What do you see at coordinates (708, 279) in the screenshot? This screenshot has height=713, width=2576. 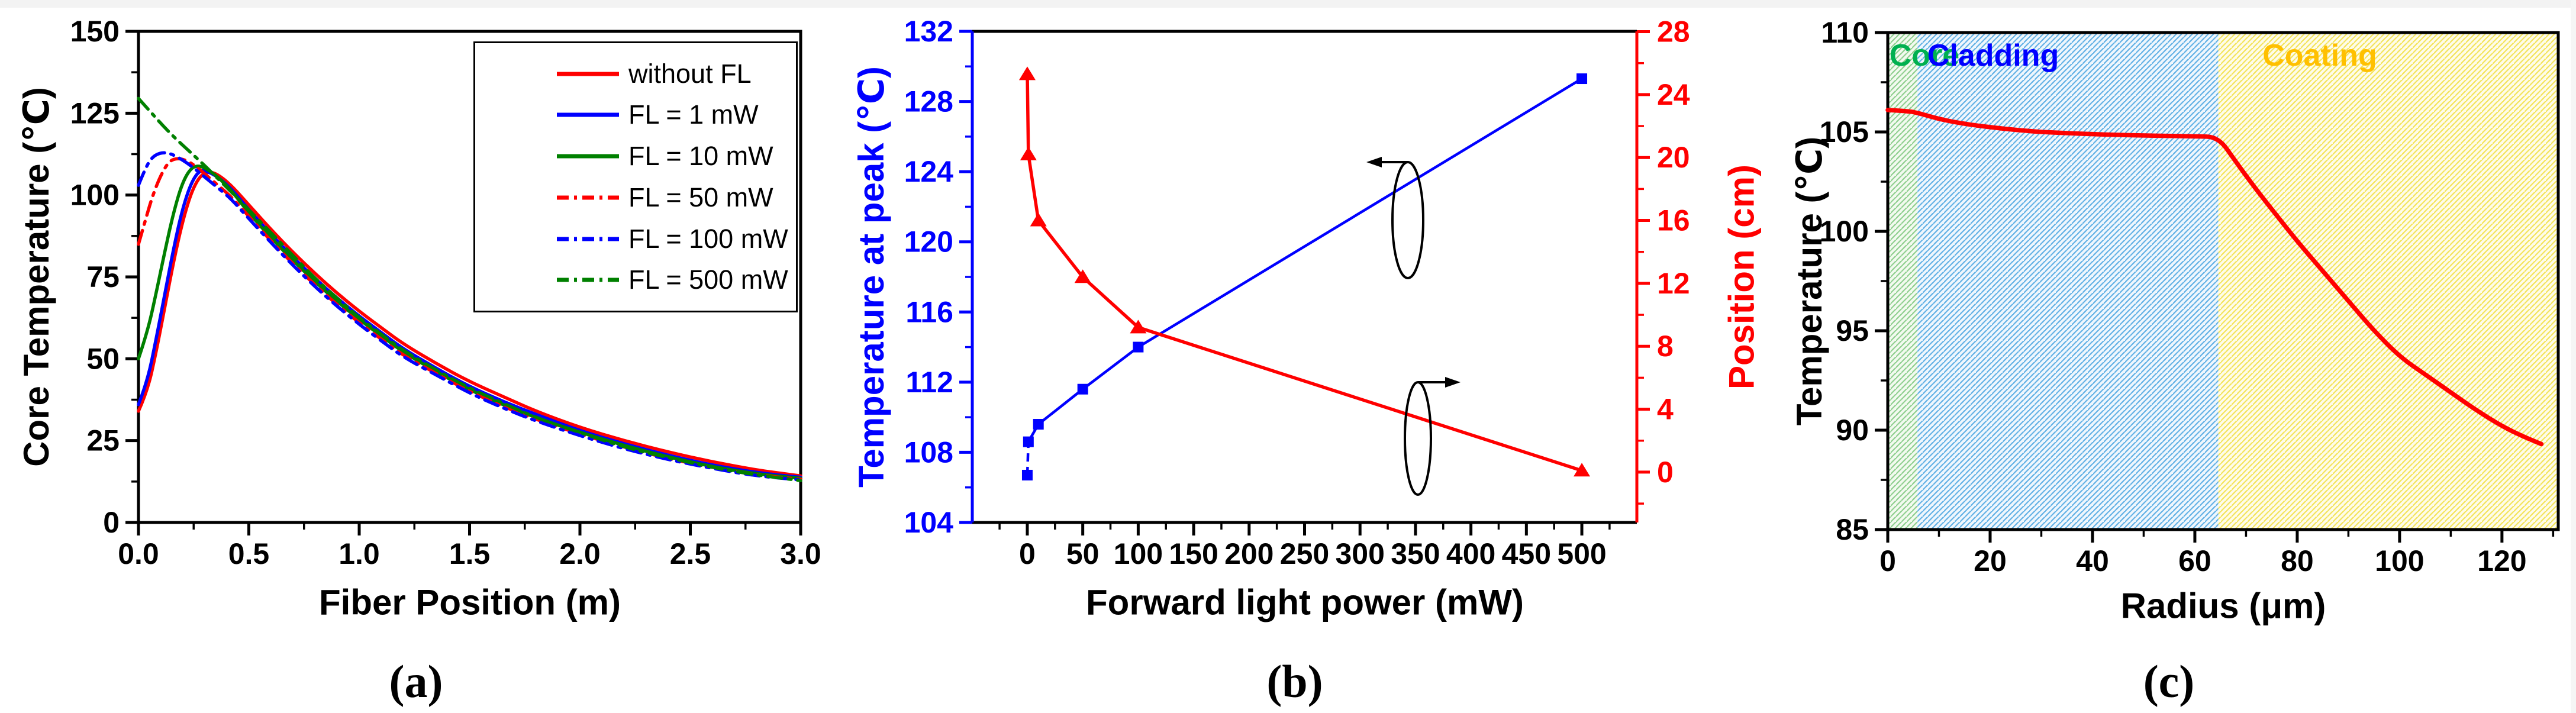 I see `legend-label: FL = 500 mW` at bounding box center [708, 279].